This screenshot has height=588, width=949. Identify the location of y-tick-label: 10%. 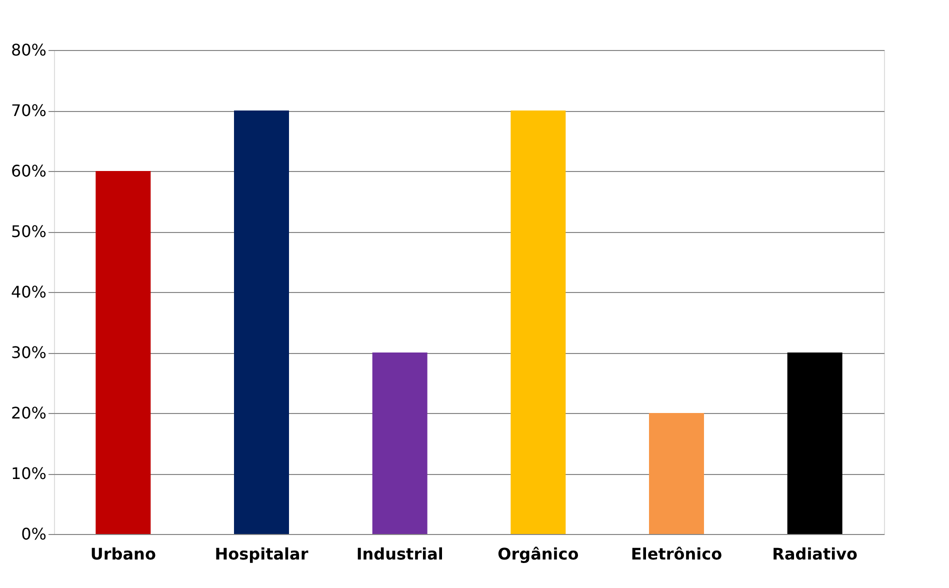
(28, 473).